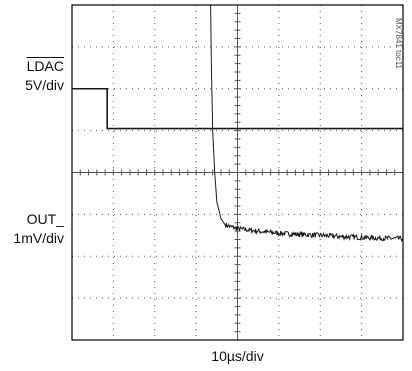 The image size is (412, 371). I want to click on part-code-label: MX7841 toc11, so click(398, 43).